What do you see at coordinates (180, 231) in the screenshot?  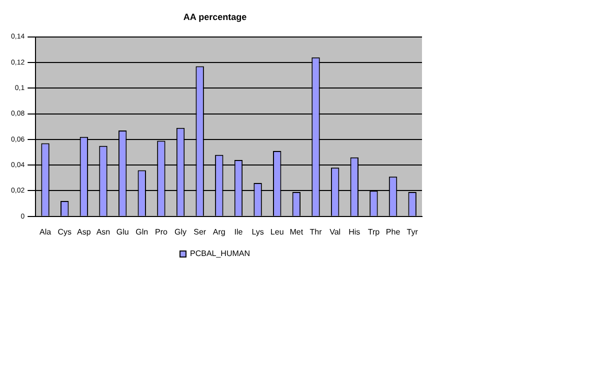 I see `x-tick-label: Gly` at bounding box center [180, 231].